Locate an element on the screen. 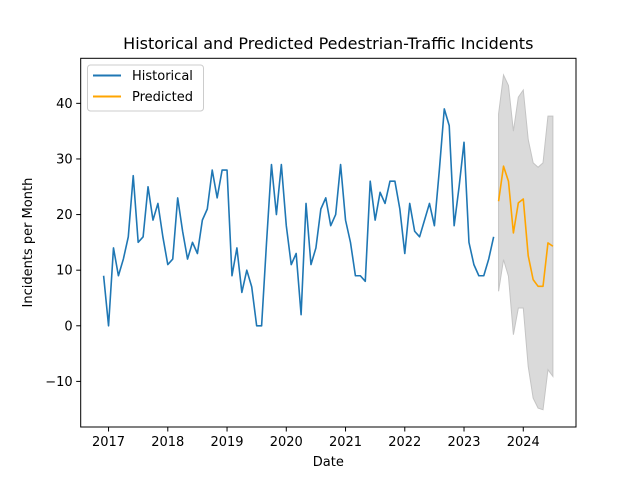  x-tick-label: 2017 is located at coordinates (108, 442).